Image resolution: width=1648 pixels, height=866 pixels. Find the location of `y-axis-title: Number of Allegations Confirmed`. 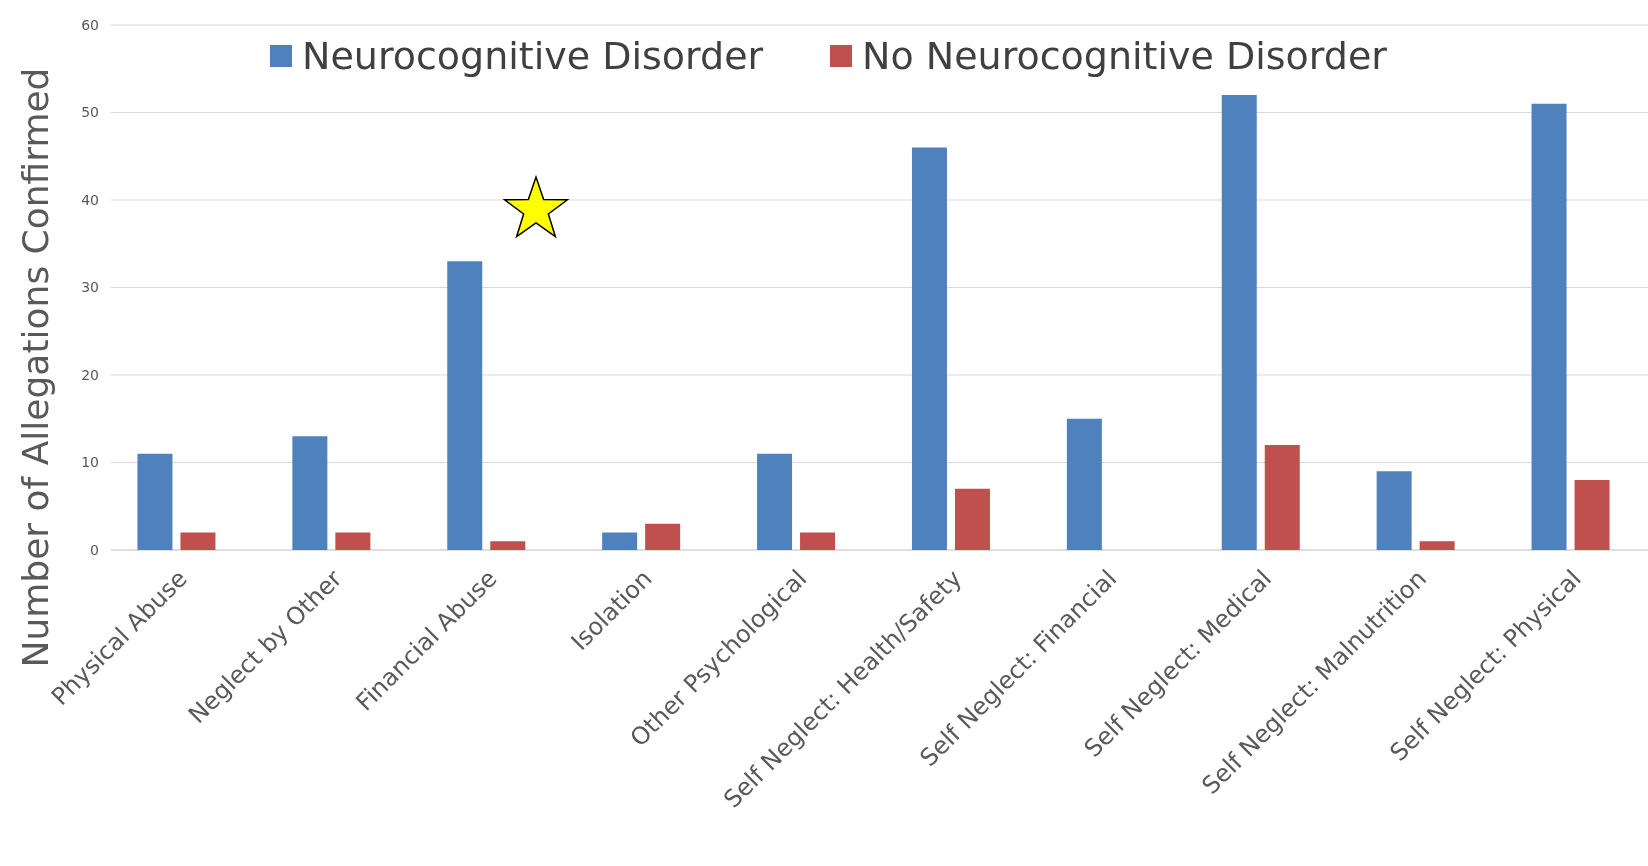

y-axis-title: Number of Allegations Confirmed is located at coordinates (35, 367).